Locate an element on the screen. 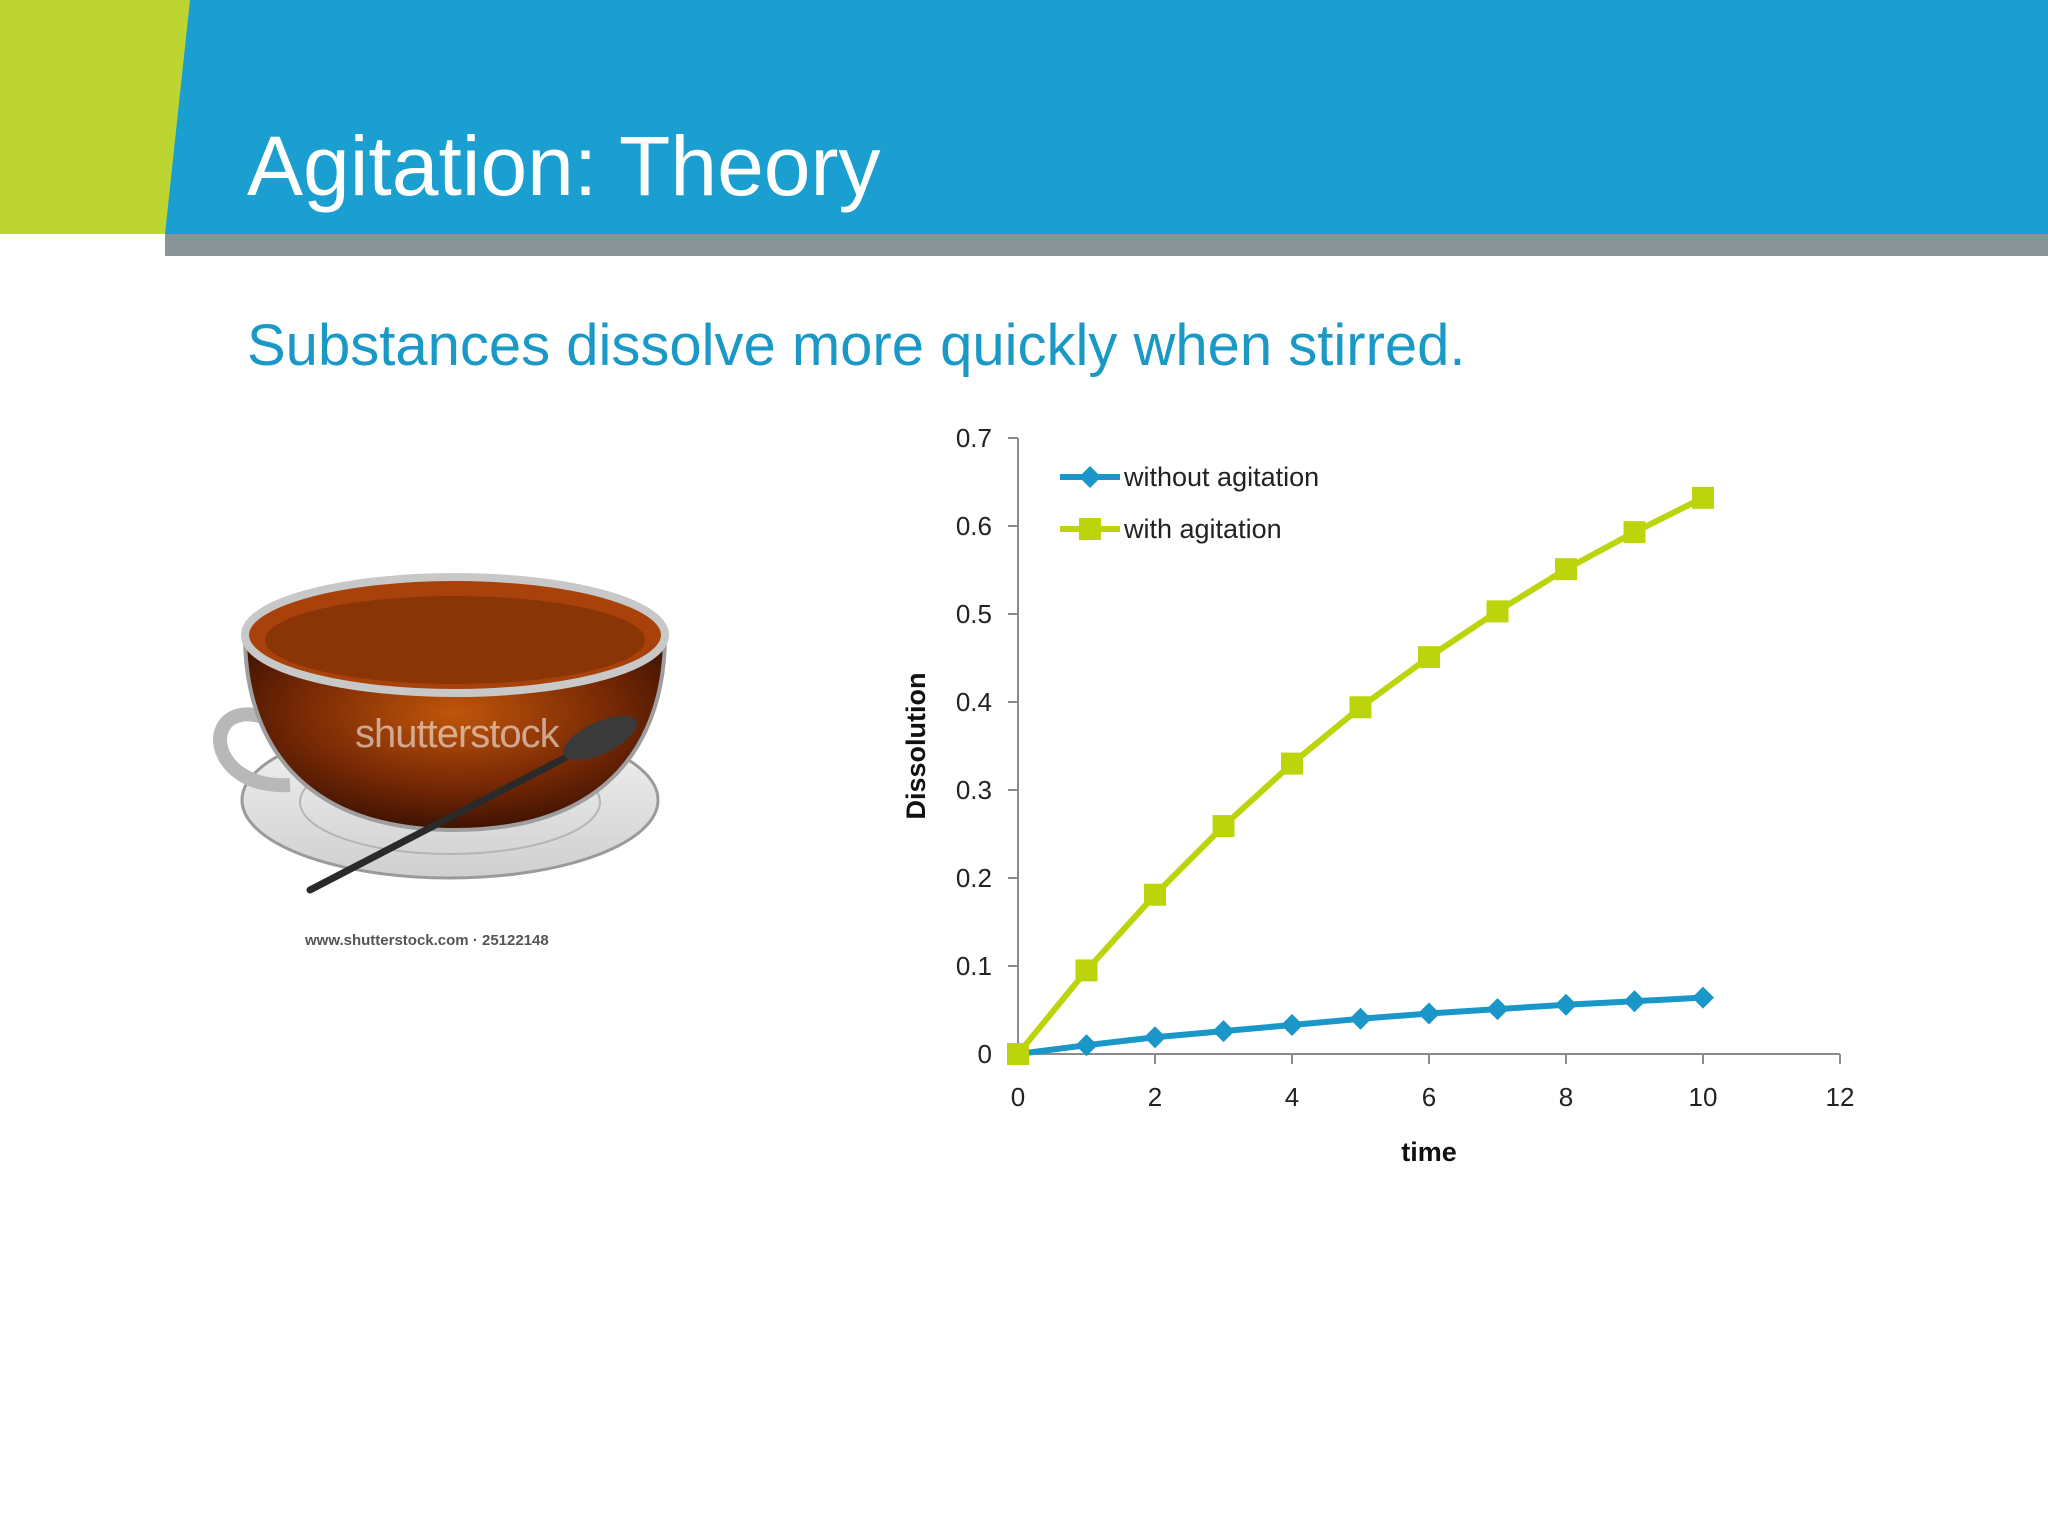 Image resolution: width=2048 pixels, height=1536 pixels. y-tick-label: 0.2 is located at coordinates (974, 878).